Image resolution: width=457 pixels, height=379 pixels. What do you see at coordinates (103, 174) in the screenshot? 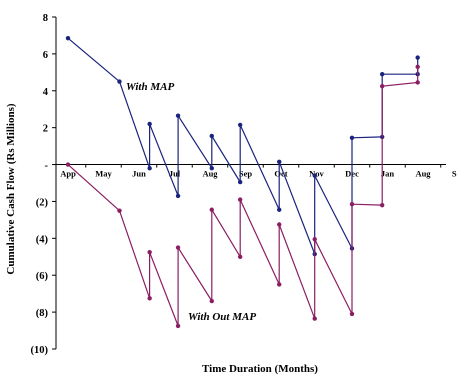
I see `x-tick-label: May` at bounding box center [103, 174].